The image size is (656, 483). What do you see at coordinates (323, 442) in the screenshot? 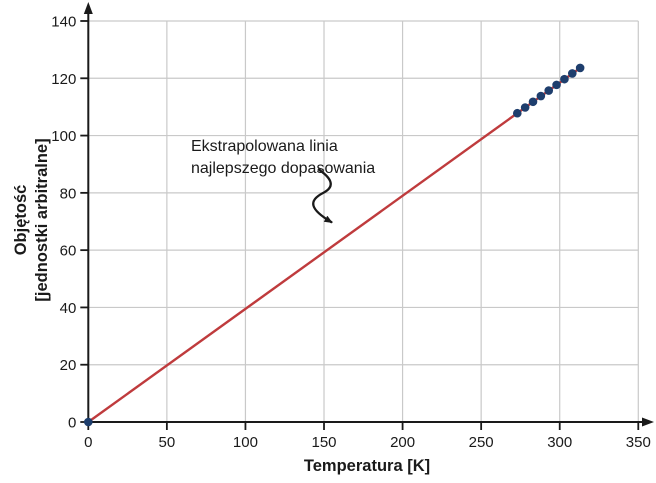
I see `x-tick-label: 150` at bounding box center [323, 442].